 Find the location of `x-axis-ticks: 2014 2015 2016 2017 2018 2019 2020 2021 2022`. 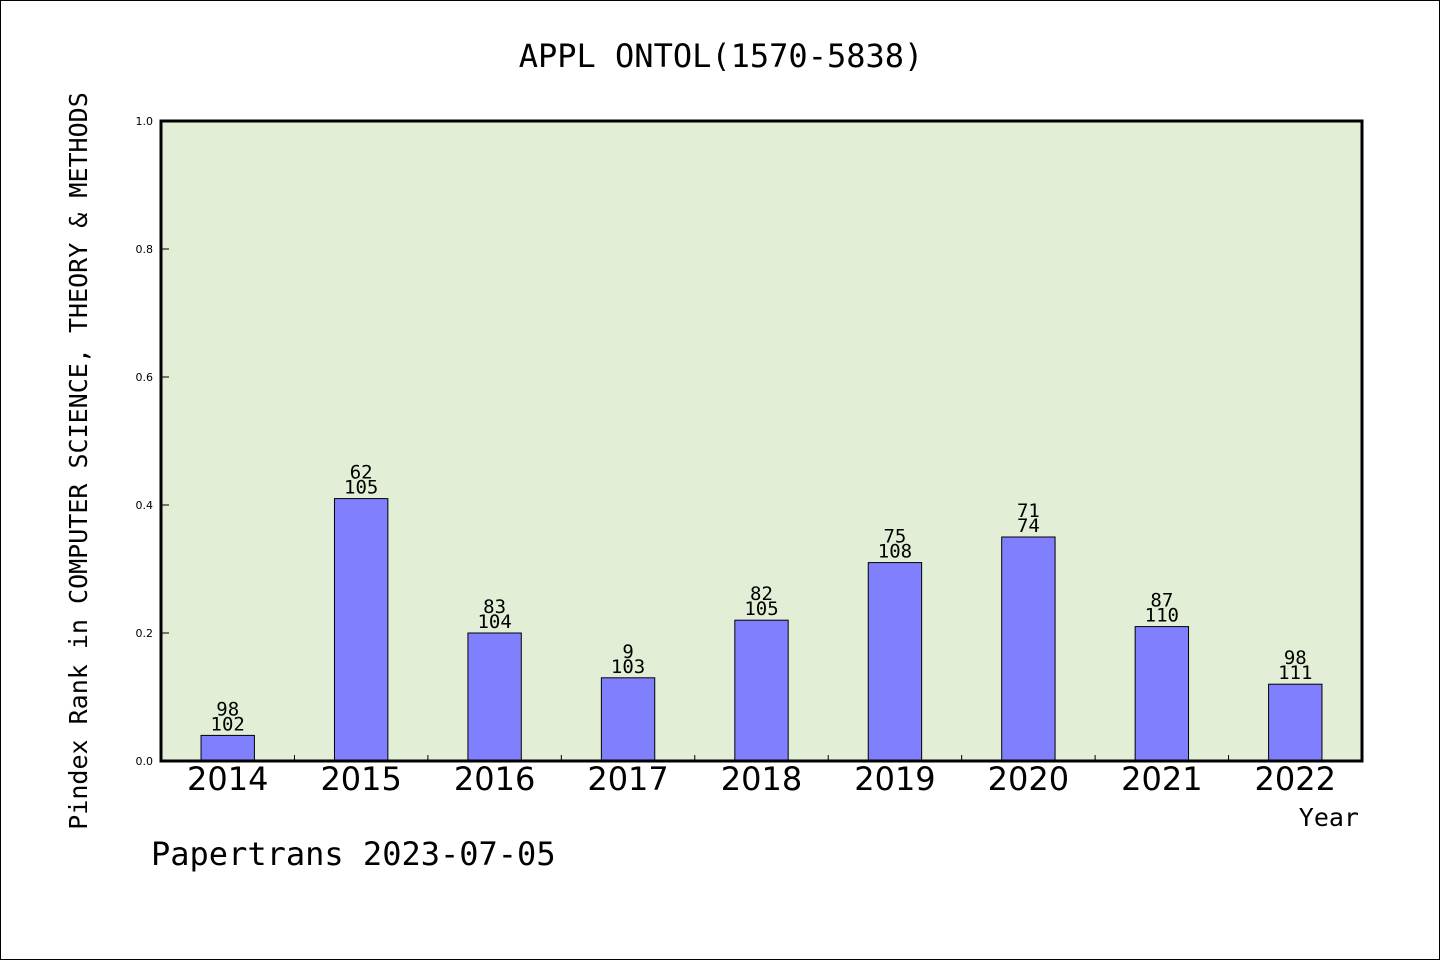

x-axis-ticks: 2014 2015 2016 2017 2018 2019 2020 2021 2022 is located at coordinates (761, 776).